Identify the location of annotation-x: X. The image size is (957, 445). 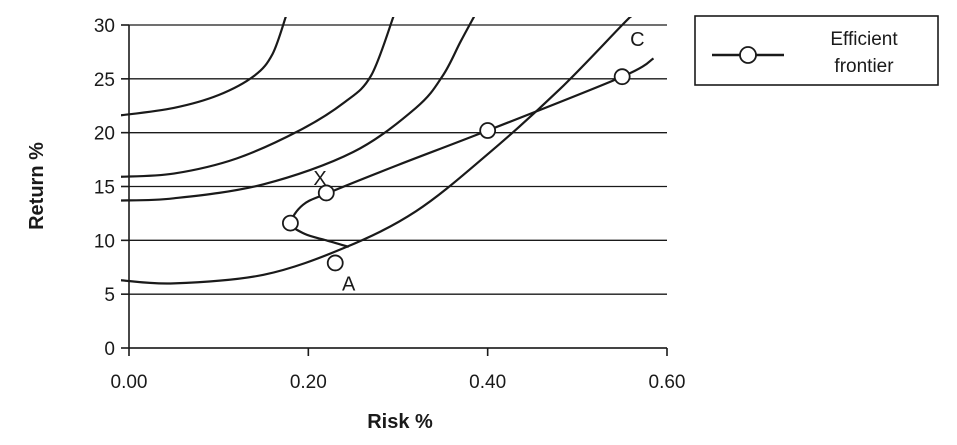
(319, 179).